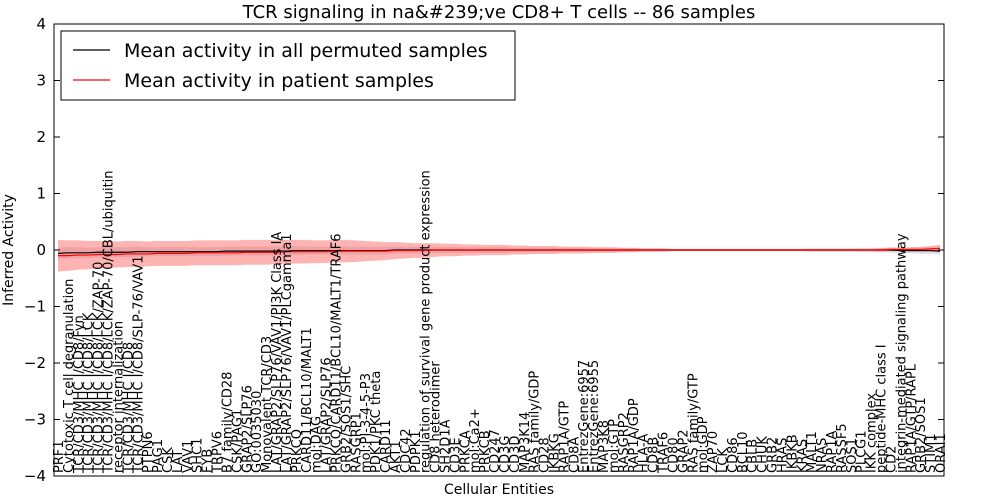  I want to click on category-label: IKBKB, so click(792, 453).